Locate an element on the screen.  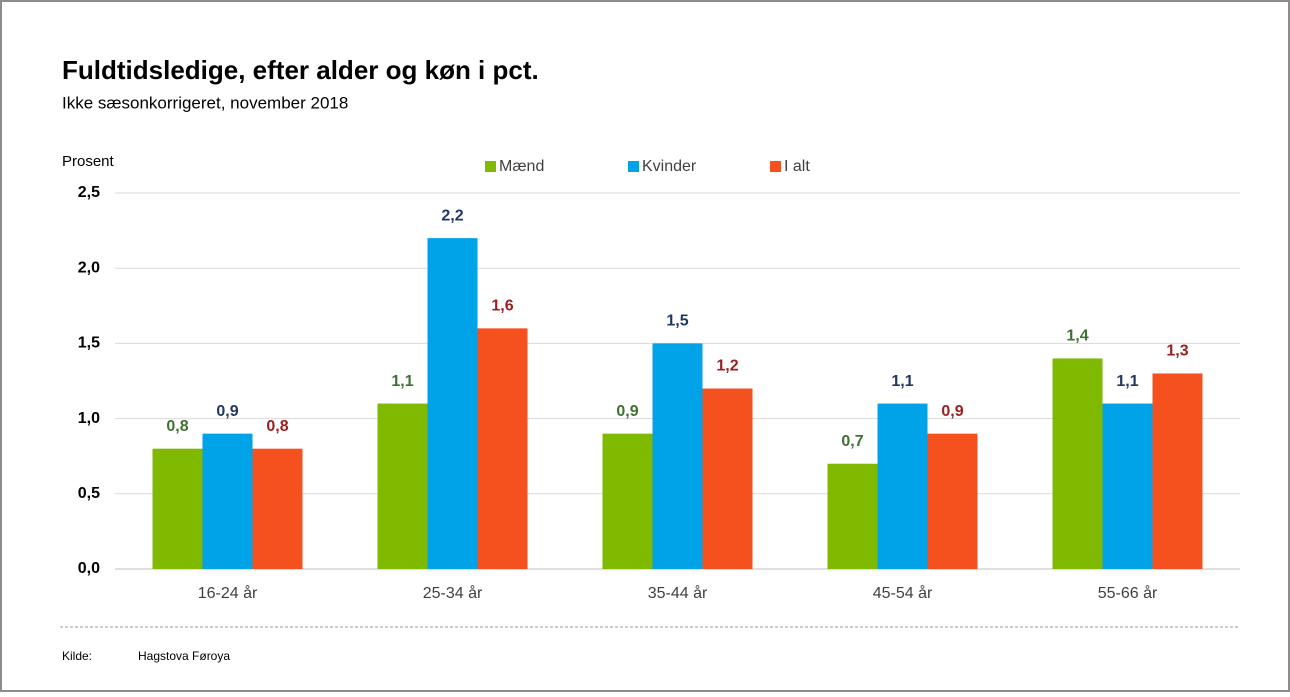
source-label: Kilde: is located at coordinates (77, 656).